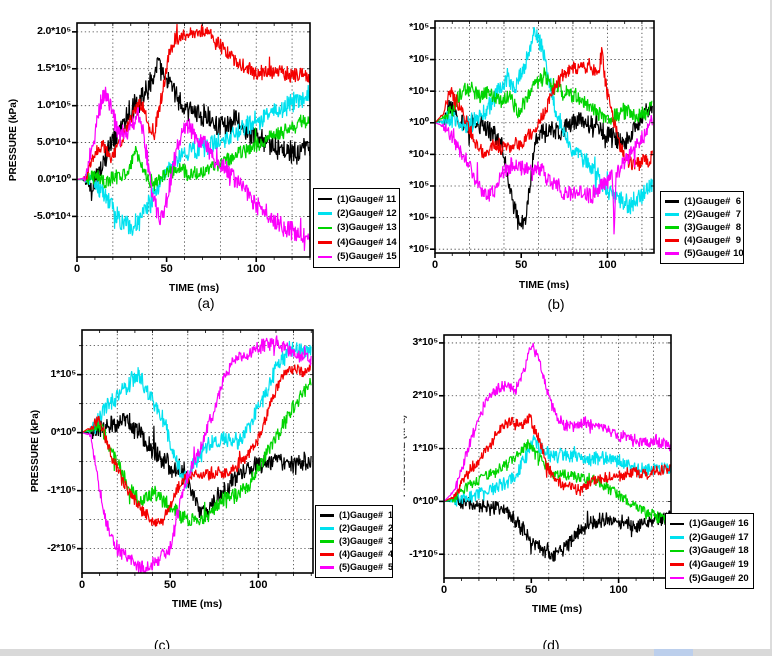 The height and width of the screenshot is (656, 772). I want to click on y-tick-label: 1.5*10⁵, so click(54, 68).